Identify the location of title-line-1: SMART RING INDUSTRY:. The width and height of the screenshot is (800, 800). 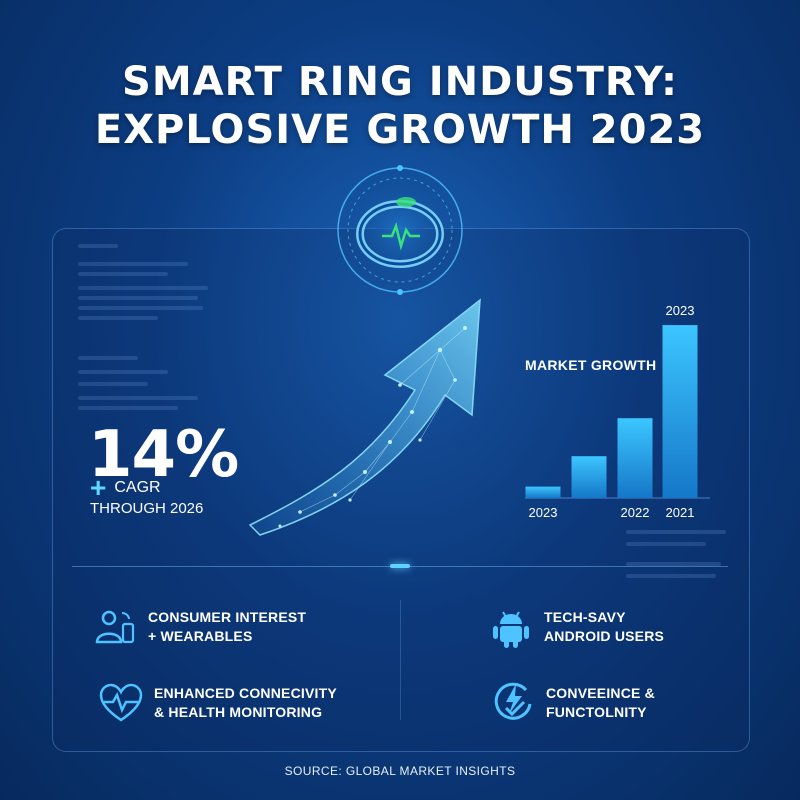
(400, 82).